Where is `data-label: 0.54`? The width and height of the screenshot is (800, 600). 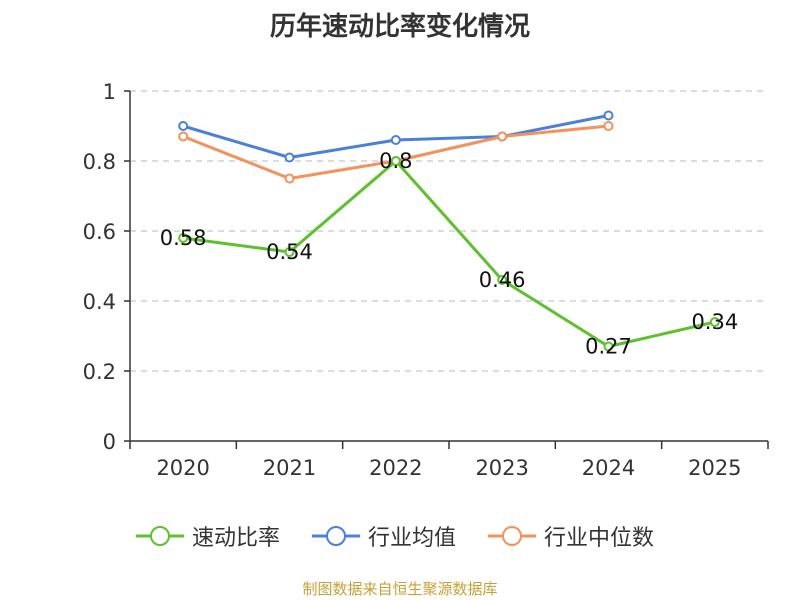 data-label: 0.54 is located at coordinates (289, 252).